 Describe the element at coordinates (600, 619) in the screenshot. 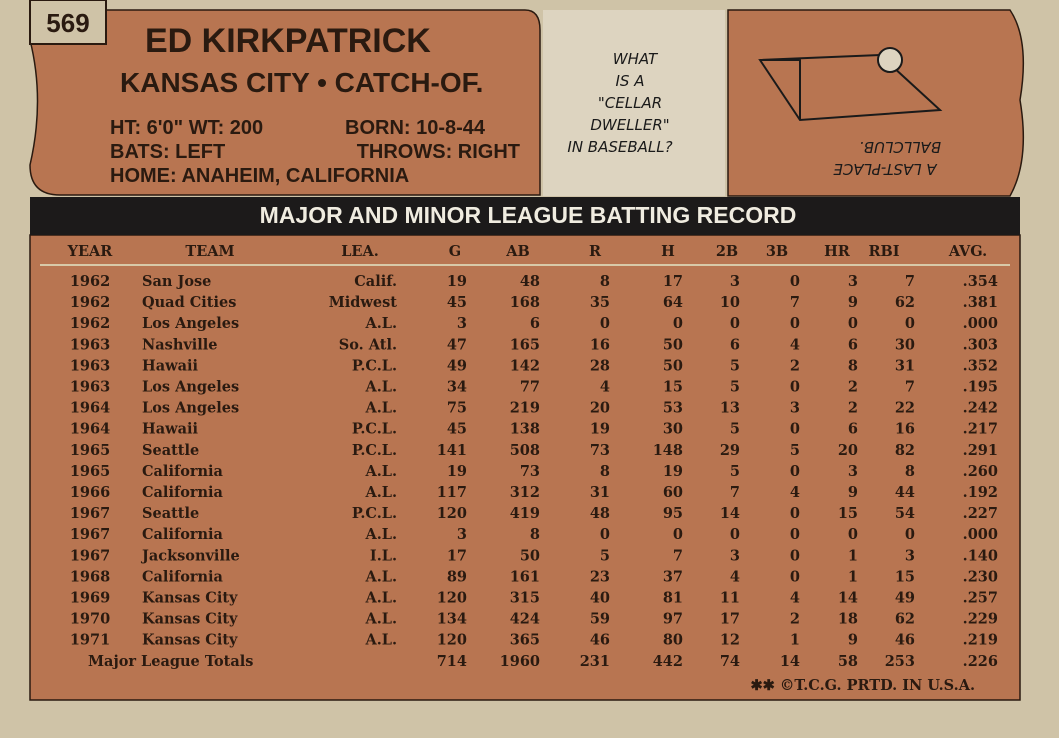

I see `table-cell: 59` at that location.